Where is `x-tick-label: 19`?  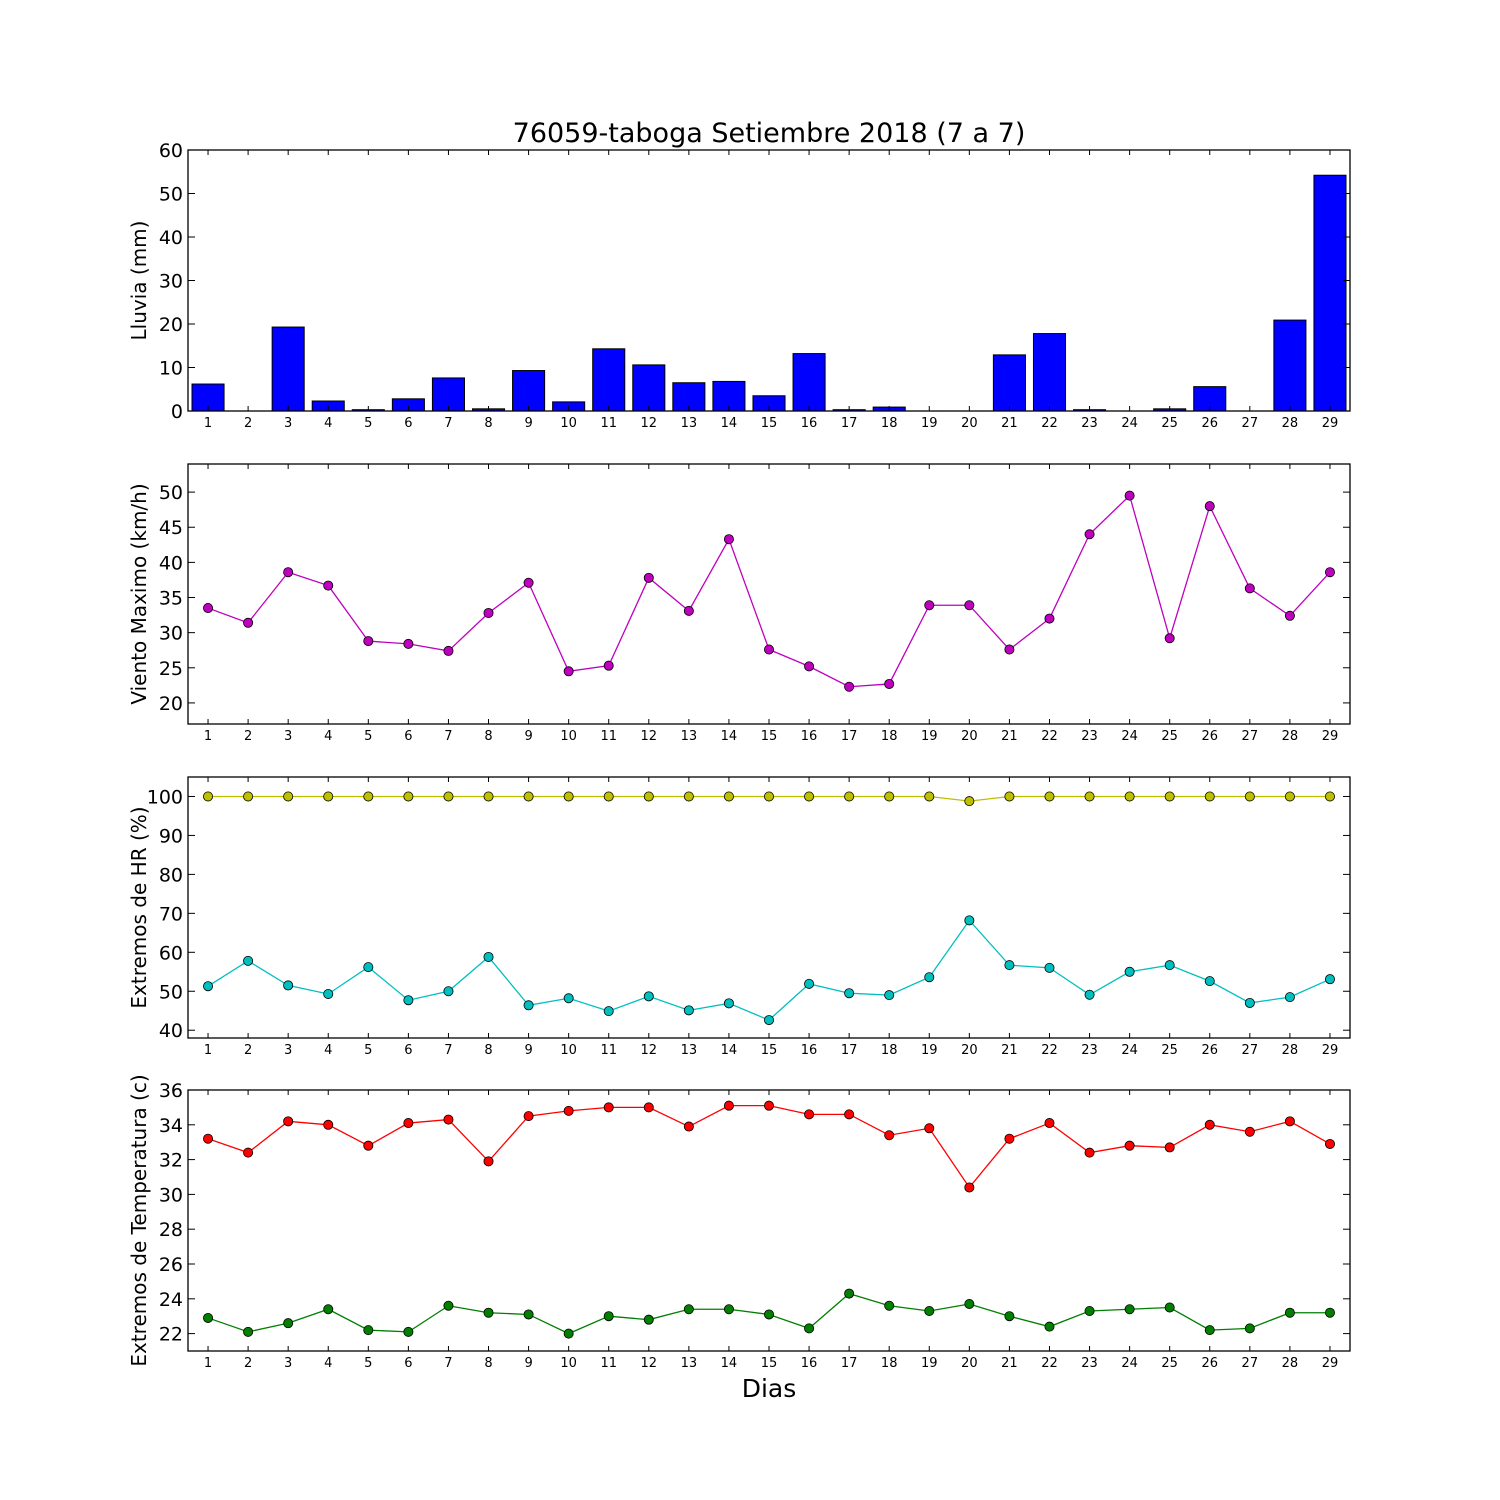
x-tick-label: 19 is located at coordinates (929, 736).